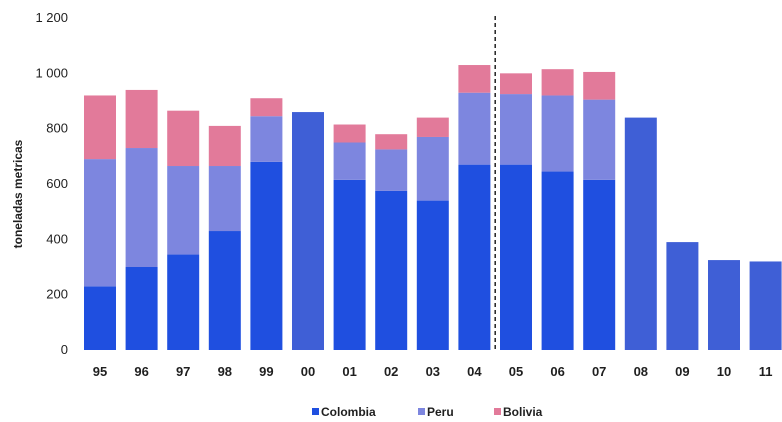 This screenshot has width=782, height=422. What do you see at coordinates (724, 371) in the screenshot?
I see `x-tick-label: 10` at bounding box center [724, 371].